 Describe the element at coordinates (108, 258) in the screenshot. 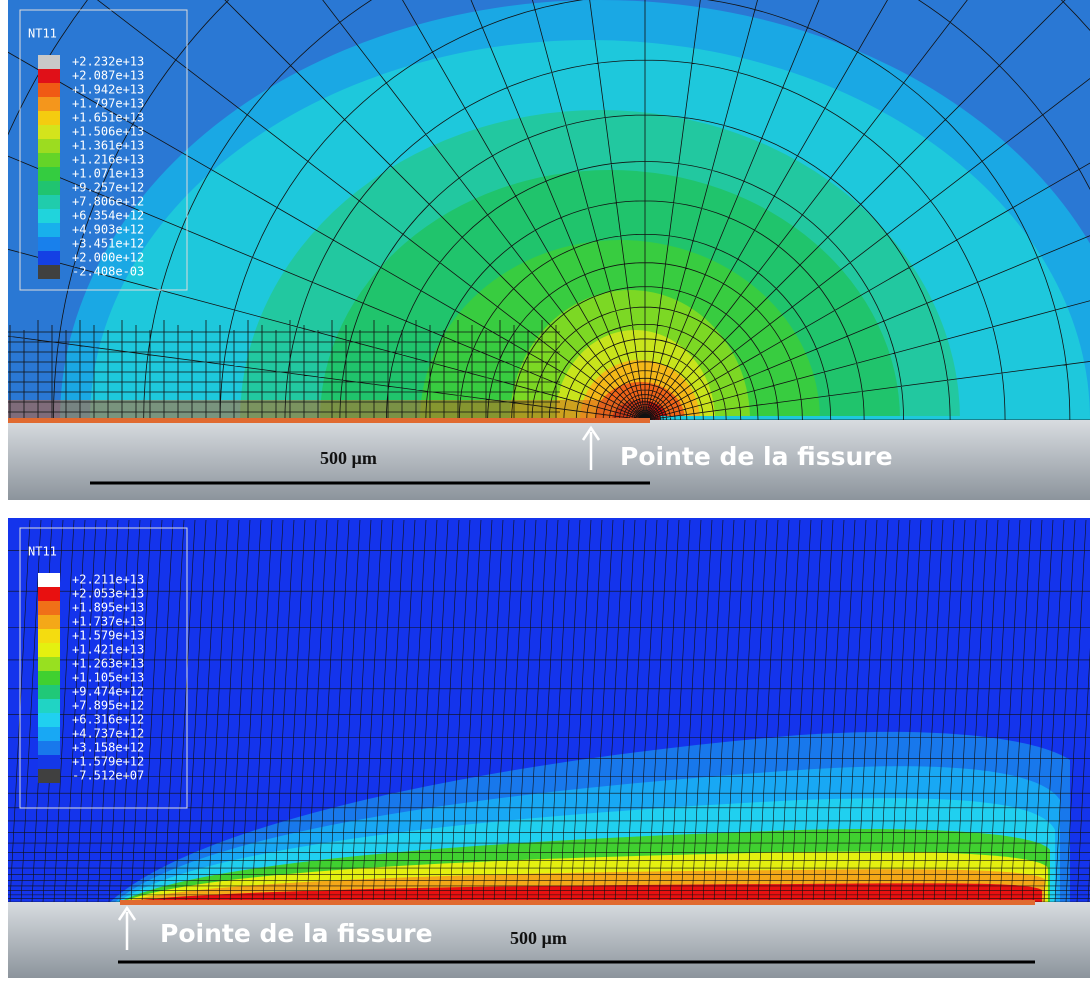

I see `legend-label: +2.000e+12` at that location.